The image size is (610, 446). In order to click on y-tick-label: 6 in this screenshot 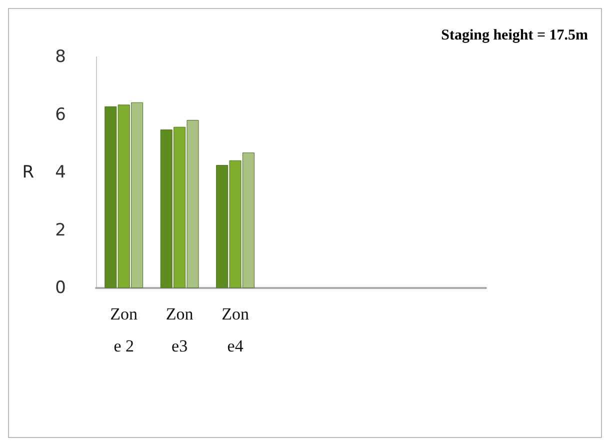, I will do `click(60, 114)`.